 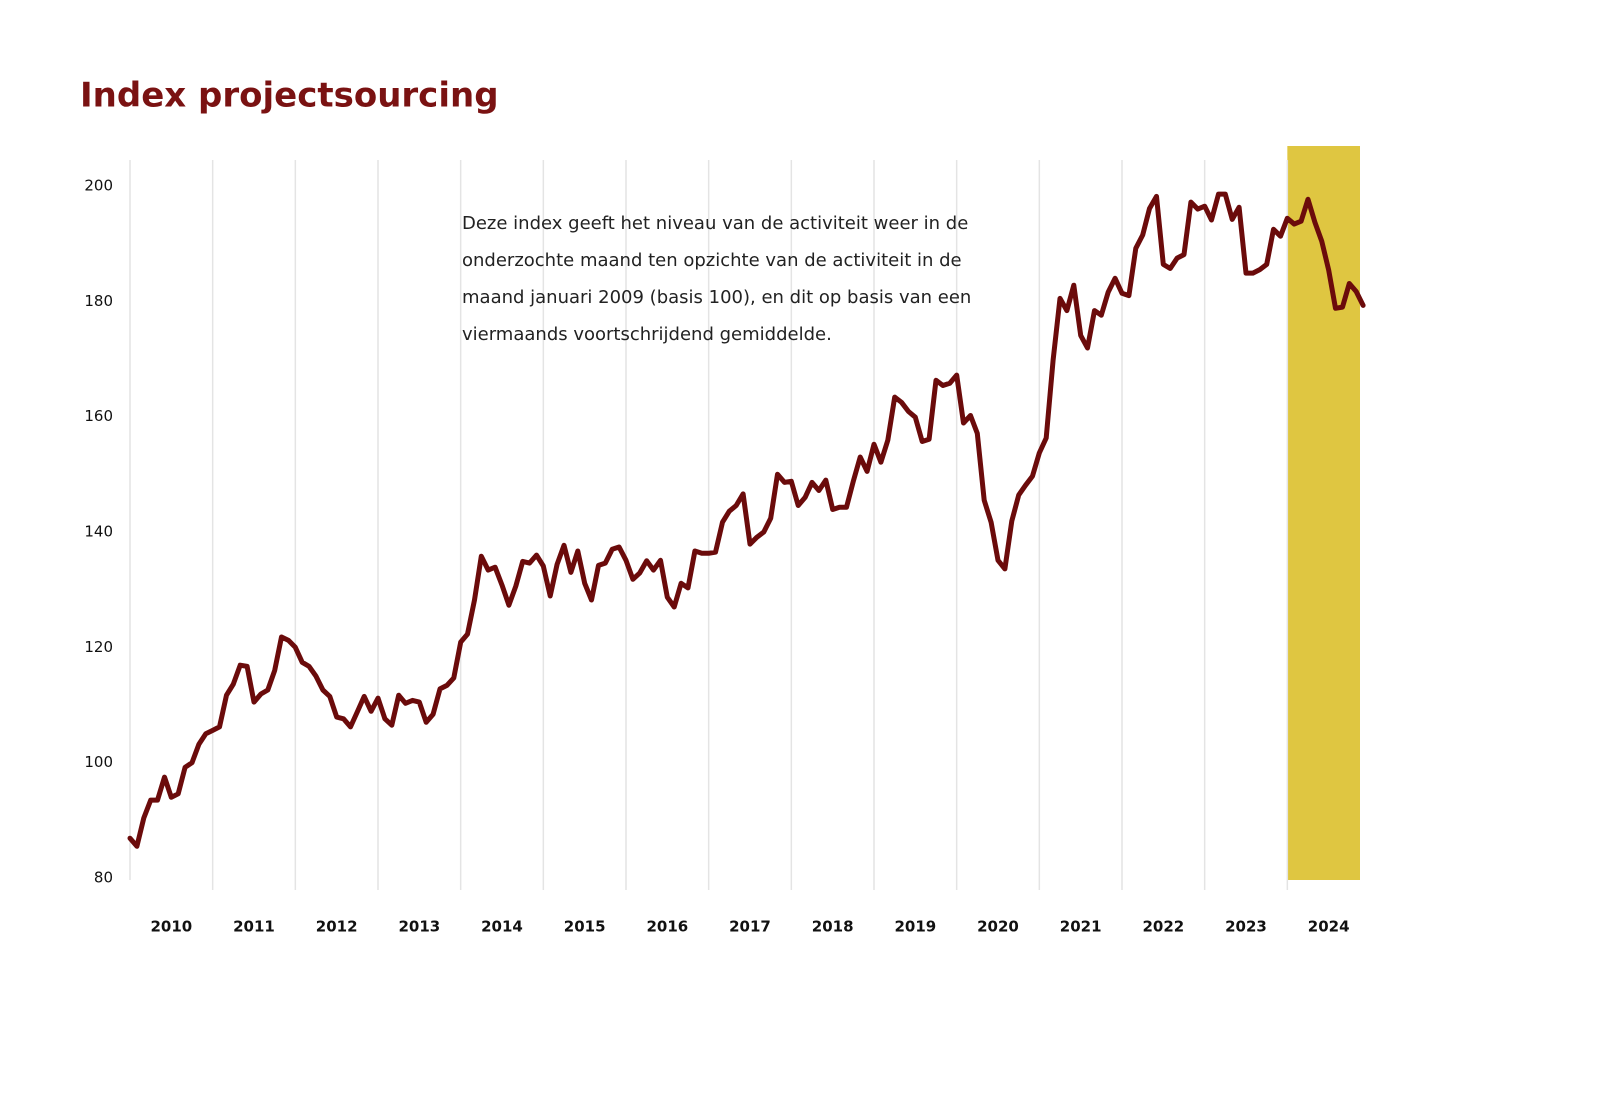 I want to click on y-tick-label: 120, so click(x=98, y=647).